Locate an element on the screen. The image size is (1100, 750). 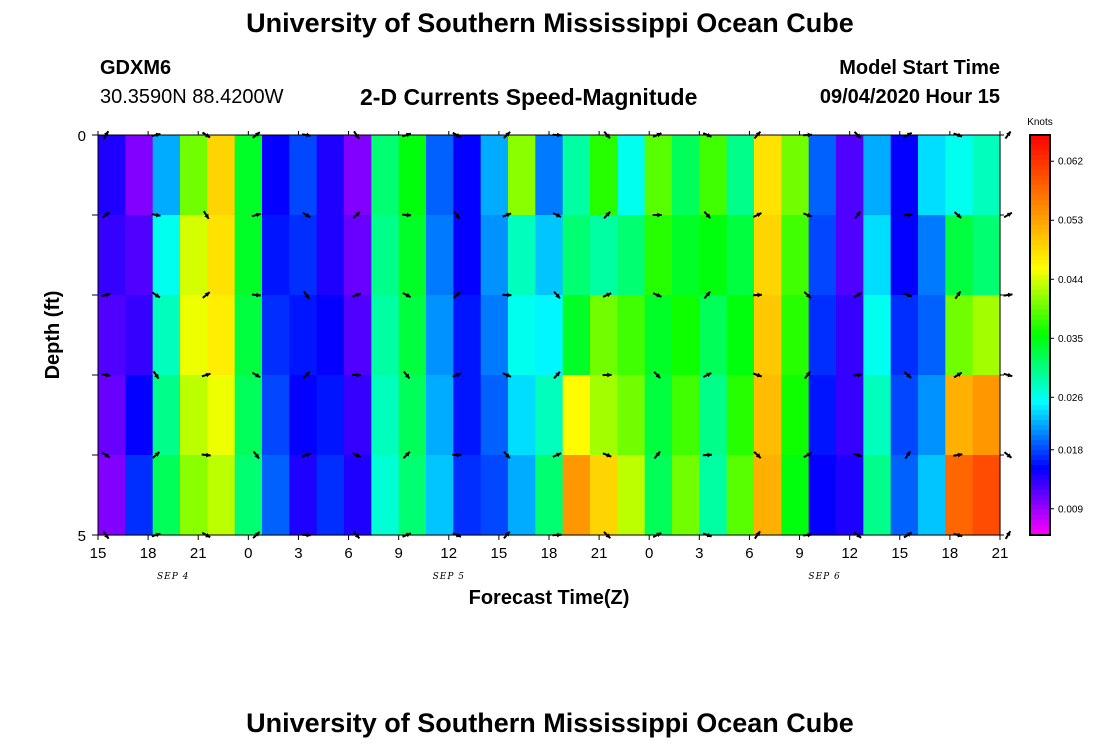
day-label: SEP 6 is located at coordinates (824, 577).